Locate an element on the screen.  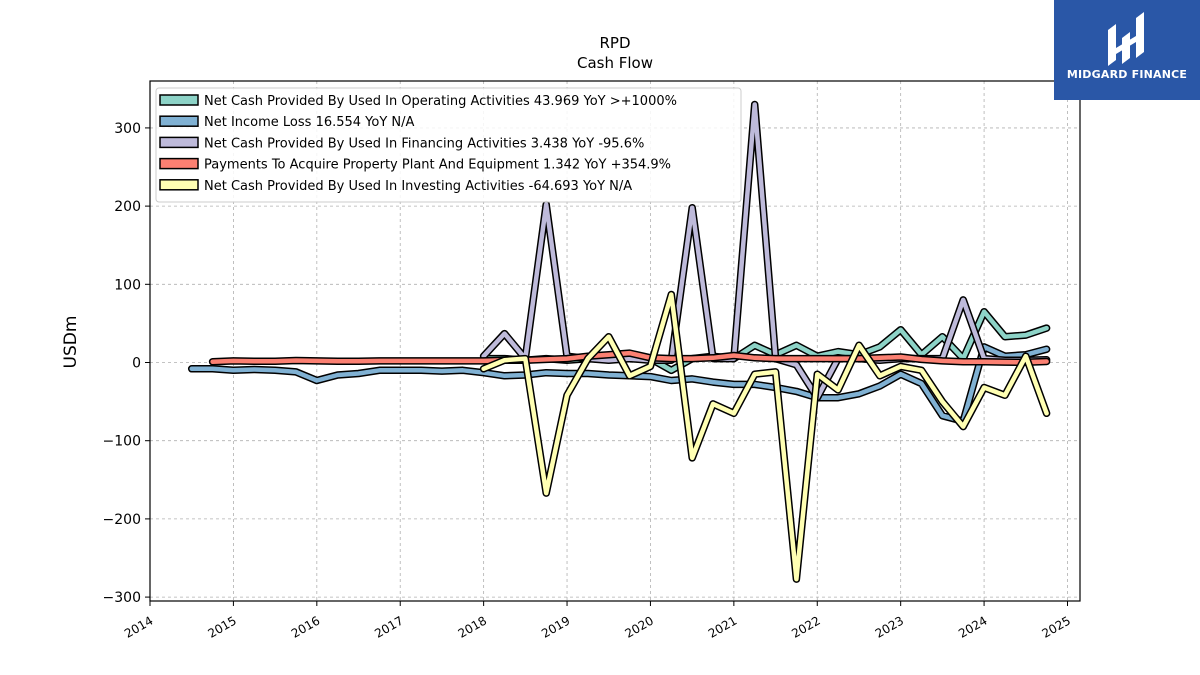
x-tick-label: 2023 is located at coordinates (889, 626).